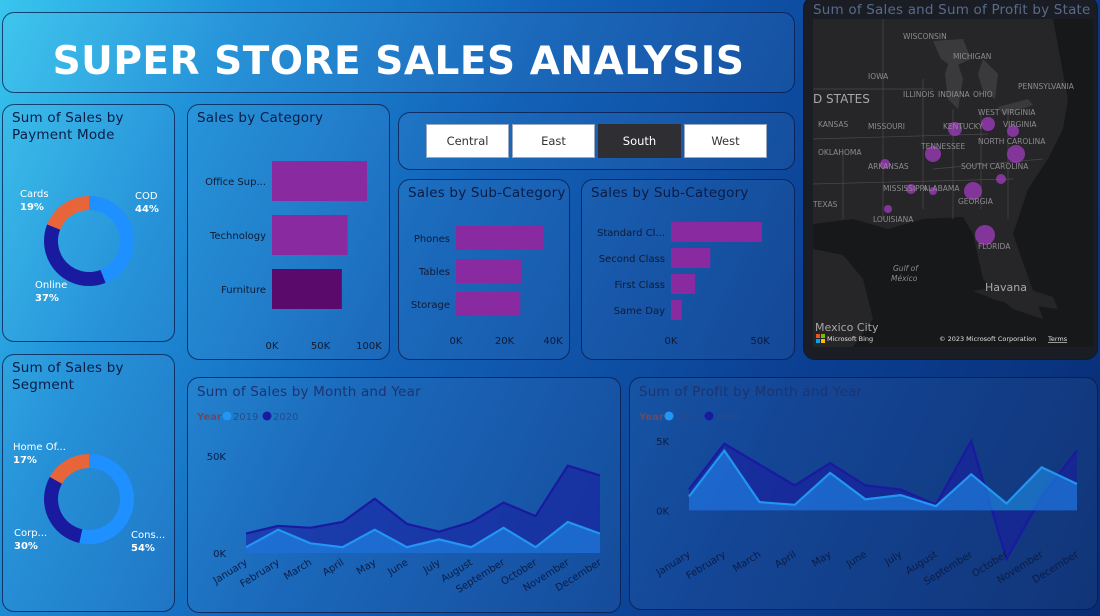 The image size is (1100, 616). What do you see at coordinates (51, 285) in the screenshot?
I see `donut-label: Online` at bounding box center [51, 285].